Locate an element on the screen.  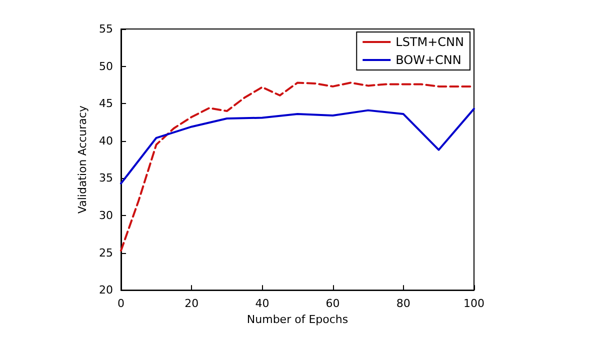
y-tick-label: 35 is located at coordinates (106, 178).